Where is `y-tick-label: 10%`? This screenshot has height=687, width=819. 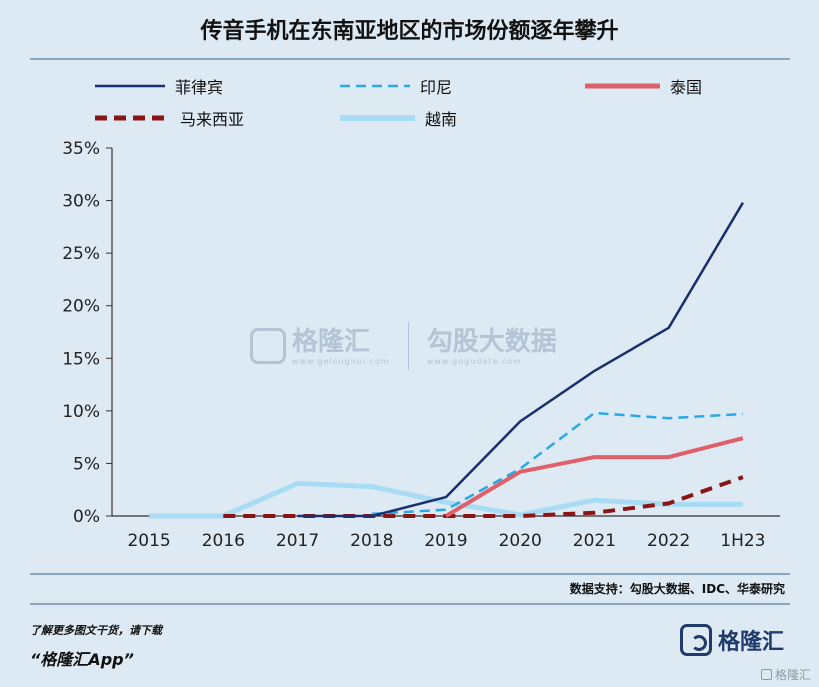 y-tick-label: 10% is located at coordinates (81, 412).